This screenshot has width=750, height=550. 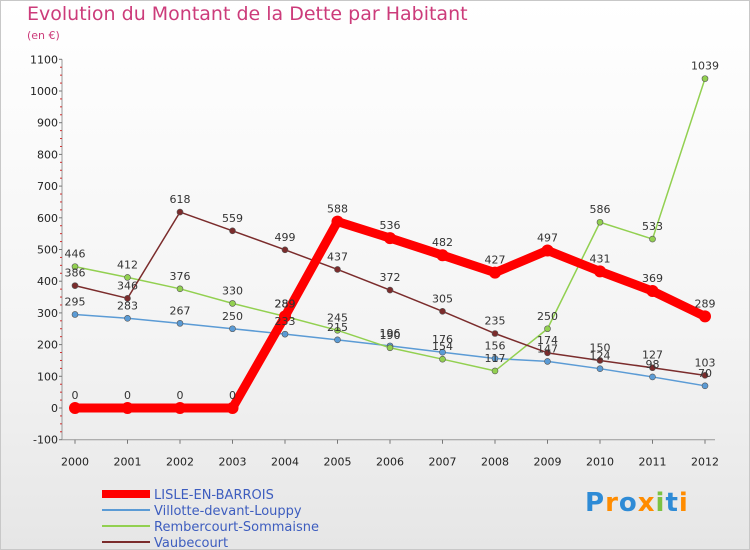 What do you see at coordinates (191, 543) in the screenshot?
I see `legend-label-3: Vaubecourt` at bounding box center [191, 543].